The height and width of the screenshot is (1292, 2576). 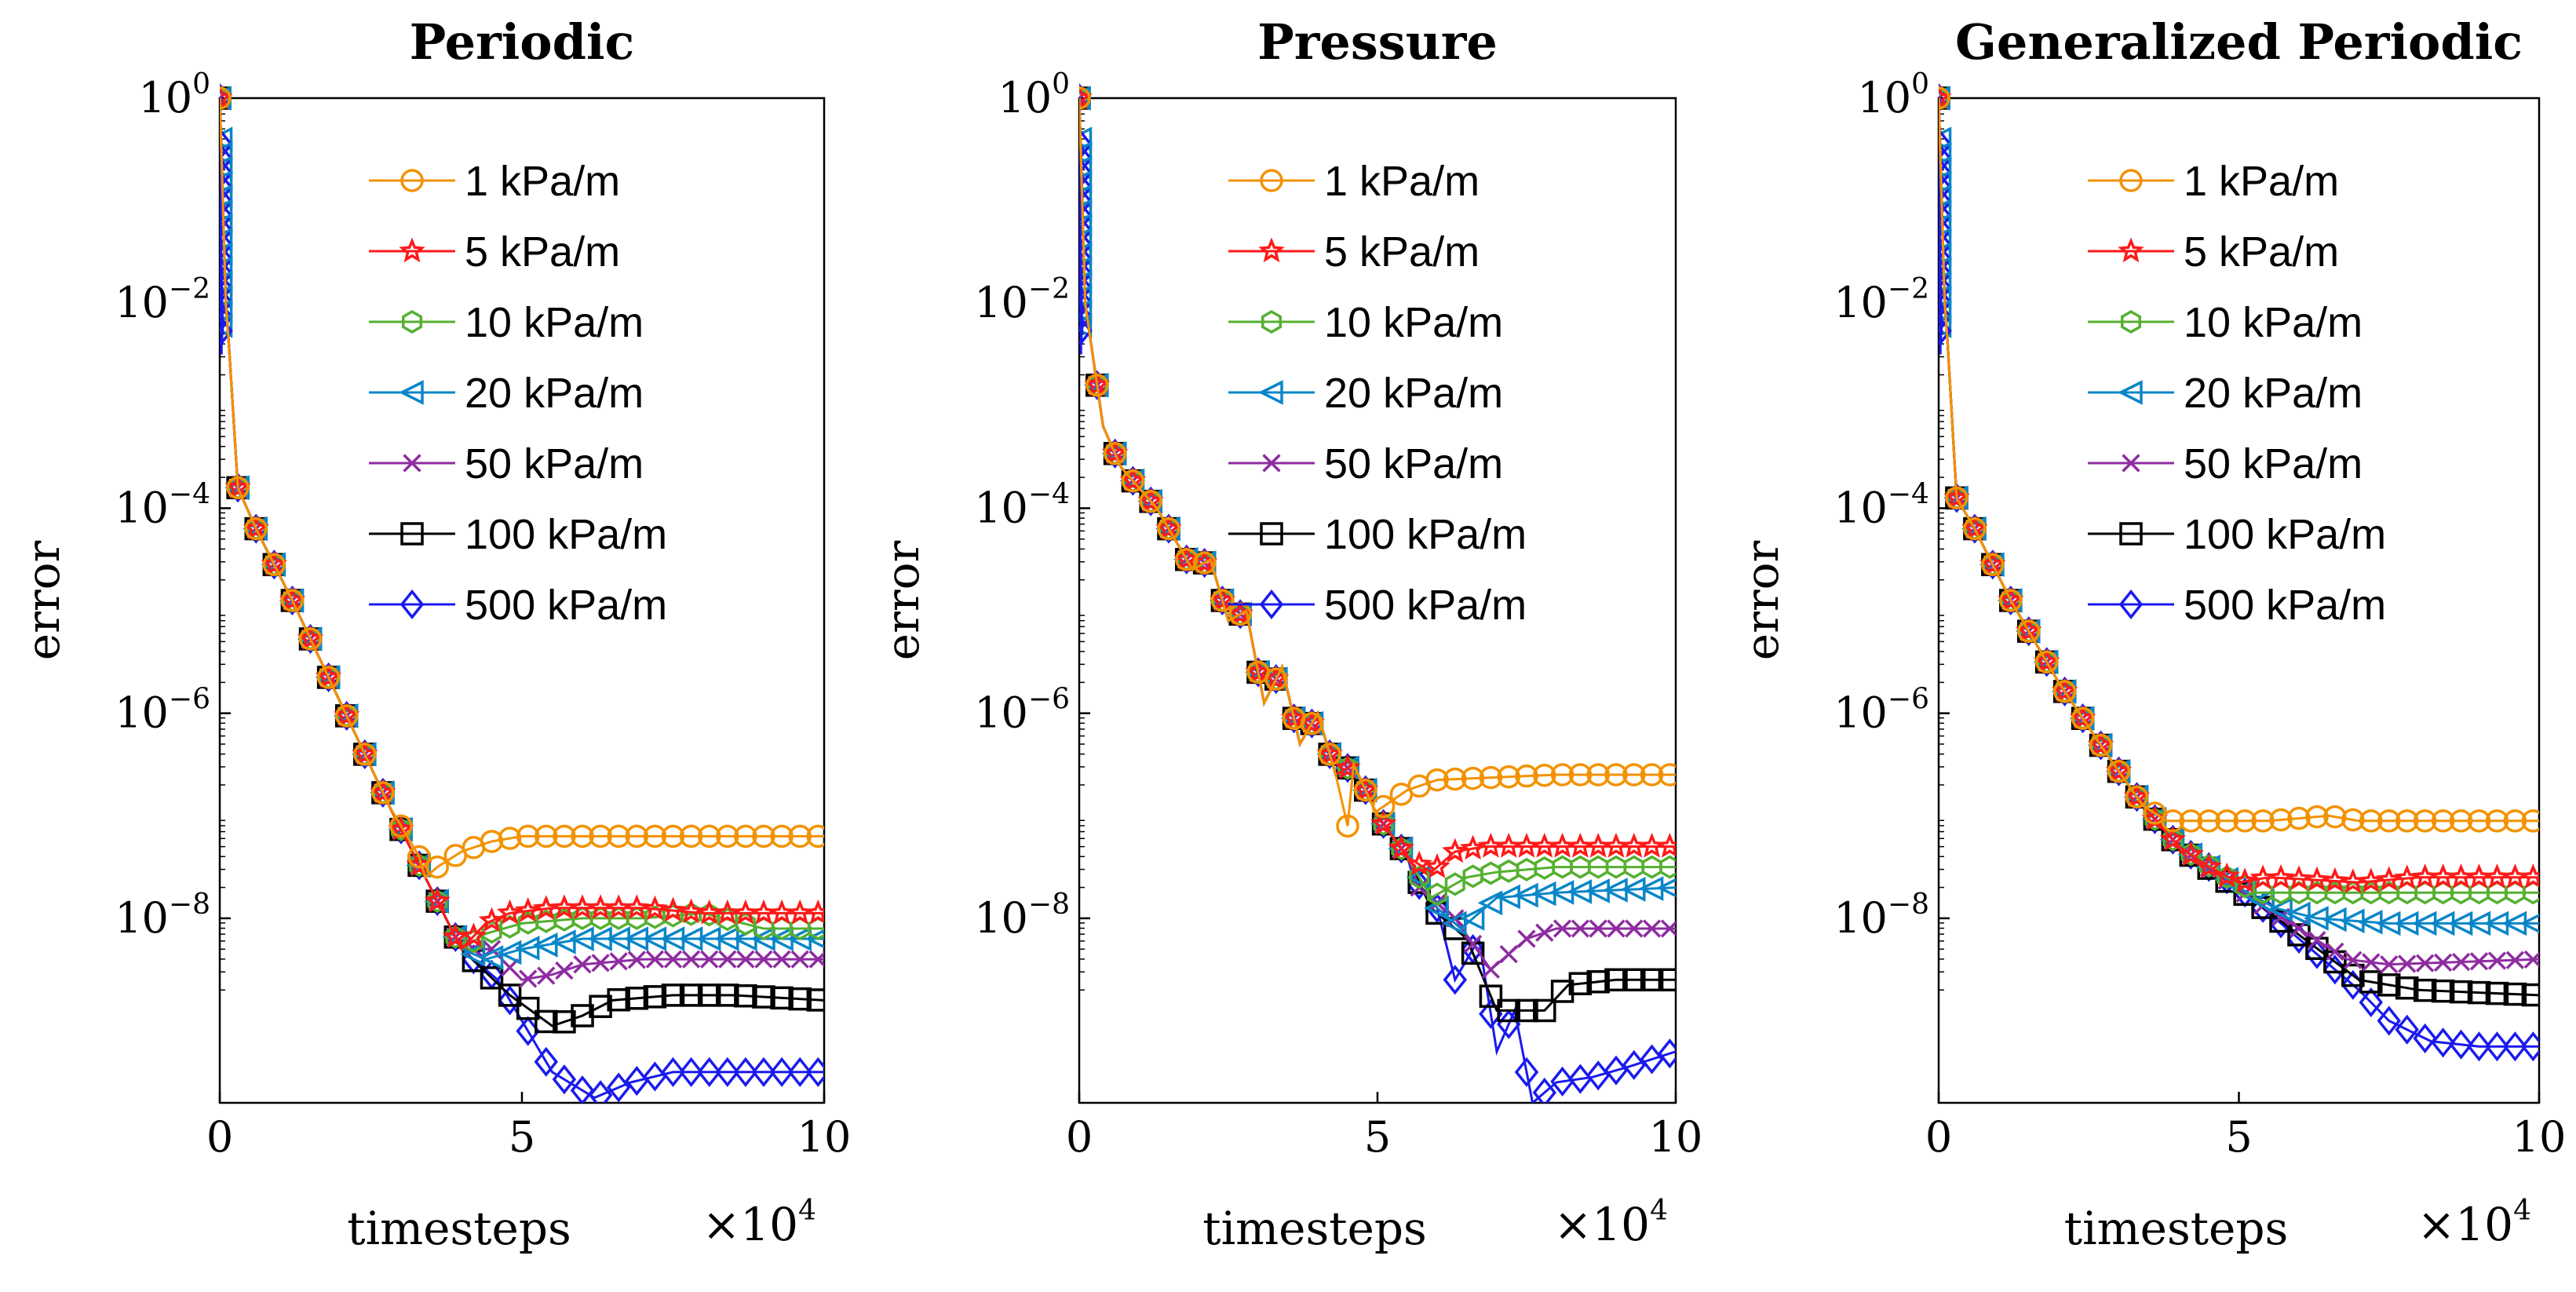 What do you see at coordinates (459, 1228) in the screenshot?
I see `x-axis-label: timesteps` at bounding box center [459, 1228].